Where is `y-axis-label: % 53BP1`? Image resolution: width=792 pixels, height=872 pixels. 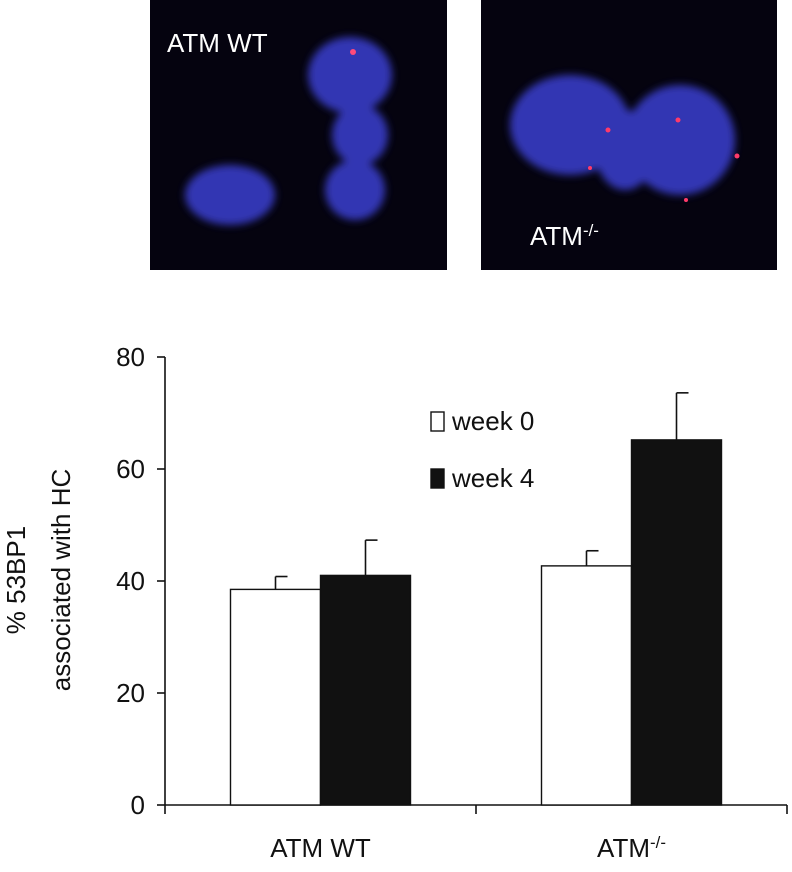 y-axis-label: % 53BP1 is located at coordinates (16, 580).